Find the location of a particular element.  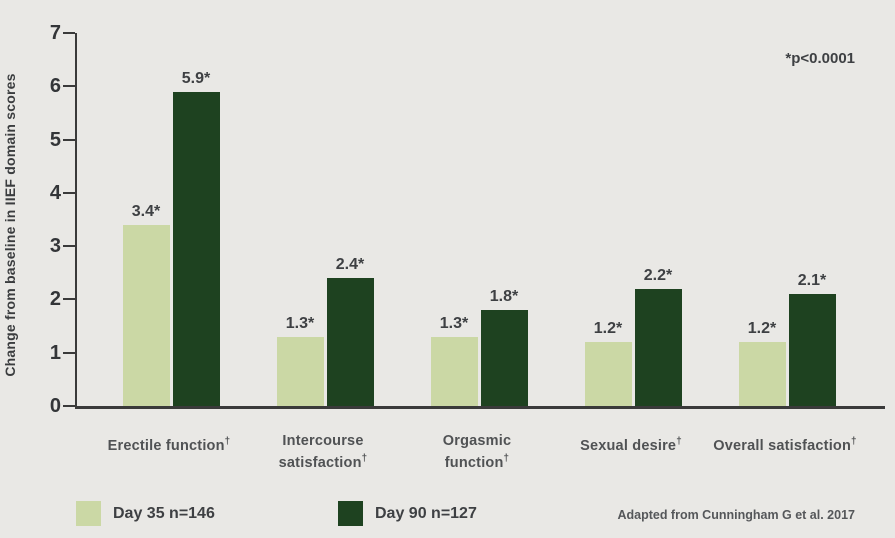

value-label-series1-cat3: 2.2* is located at coordinates (658, 275).